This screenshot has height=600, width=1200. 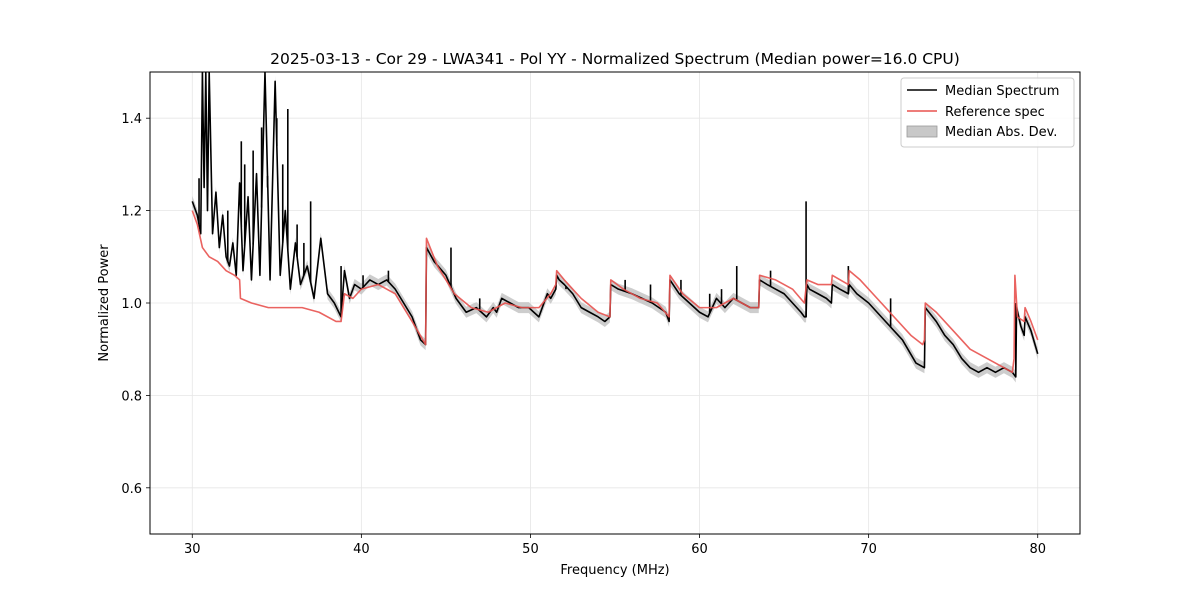 I want to click on x-tick-label: 30, so click(x=192, y=549).